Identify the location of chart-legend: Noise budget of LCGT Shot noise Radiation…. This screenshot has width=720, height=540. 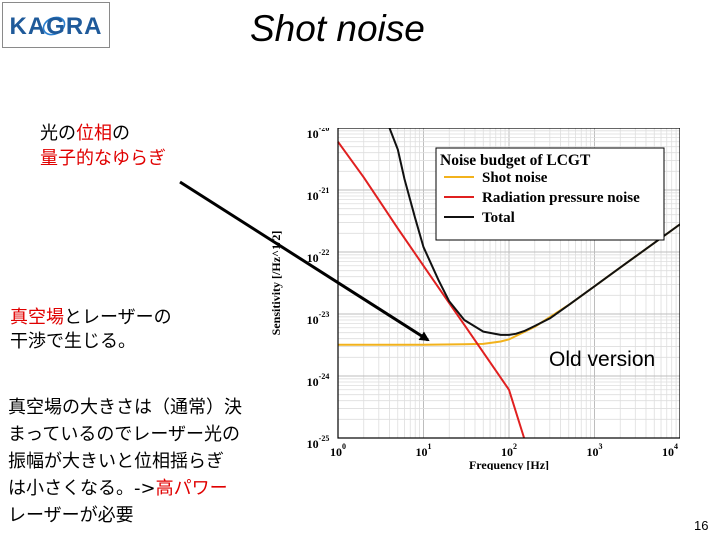
(550, 194).